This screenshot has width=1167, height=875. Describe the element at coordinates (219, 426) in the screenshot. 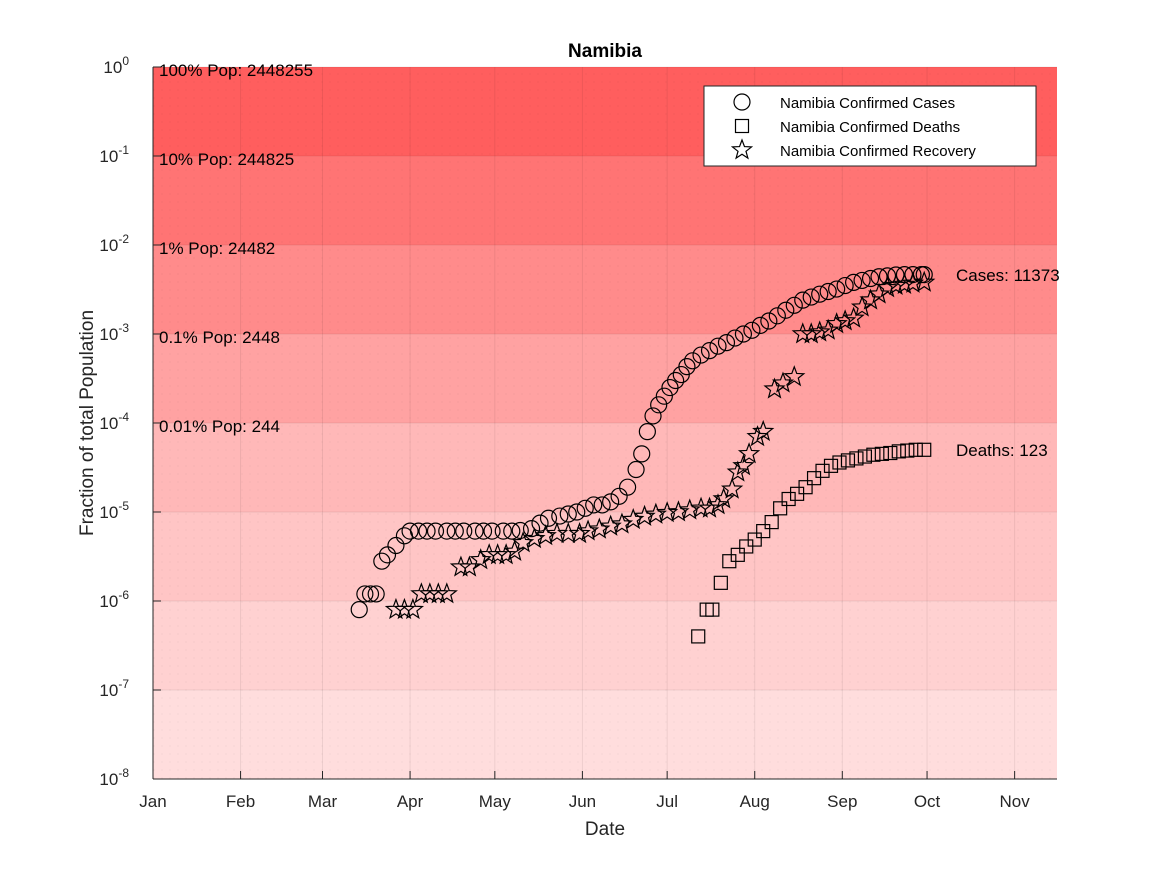

I see `band-label: 0.01% Pop: 244` at that location.